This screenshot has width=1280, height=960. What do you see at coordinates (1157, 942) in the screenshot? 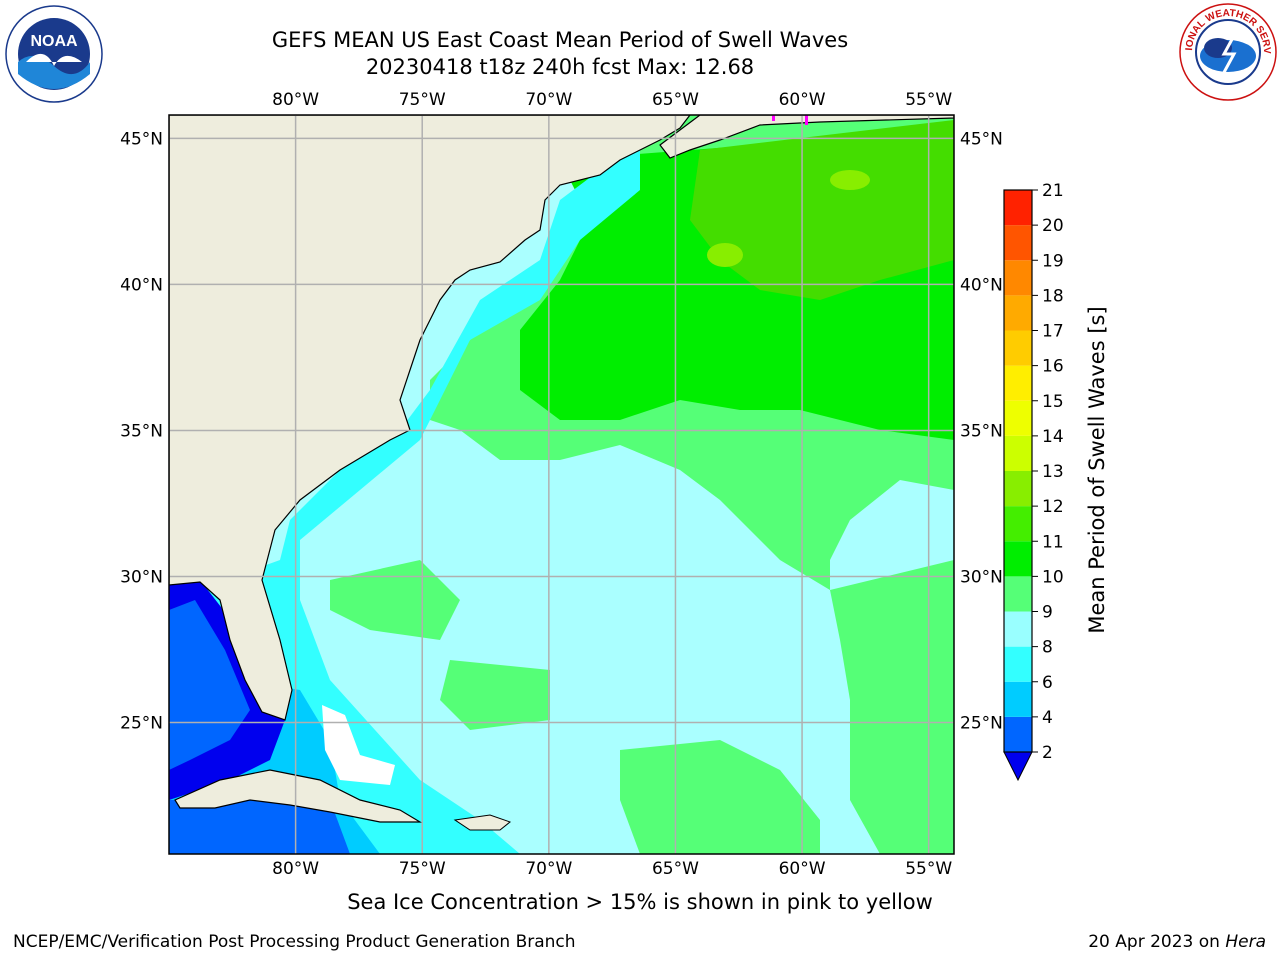
I see `footer-date-text: 20 Apr 2023 on` at bounding box center [1157, 942].